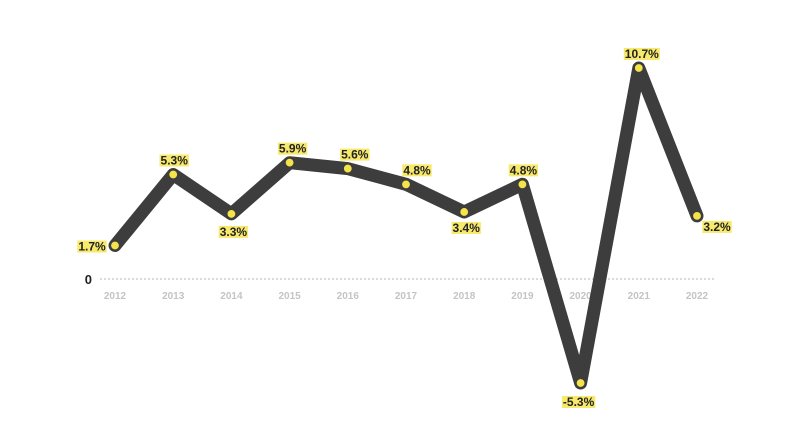  I want to click on x-tick-label: 2017, so click(406, 296).